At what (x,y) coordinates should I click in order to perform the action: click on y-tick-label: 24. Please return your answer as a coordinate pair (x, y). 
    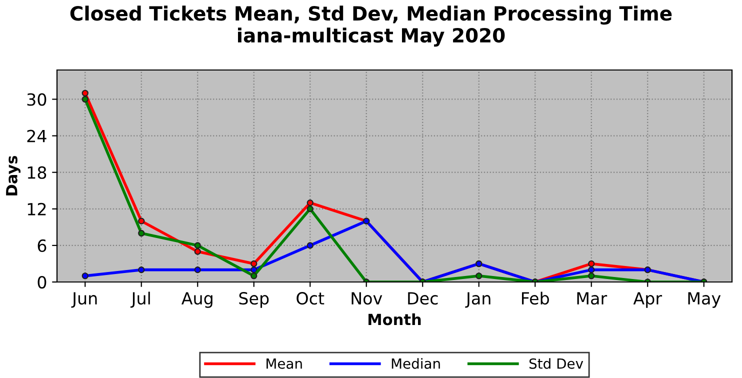
    Looking at the image, I should click on (36, 136).